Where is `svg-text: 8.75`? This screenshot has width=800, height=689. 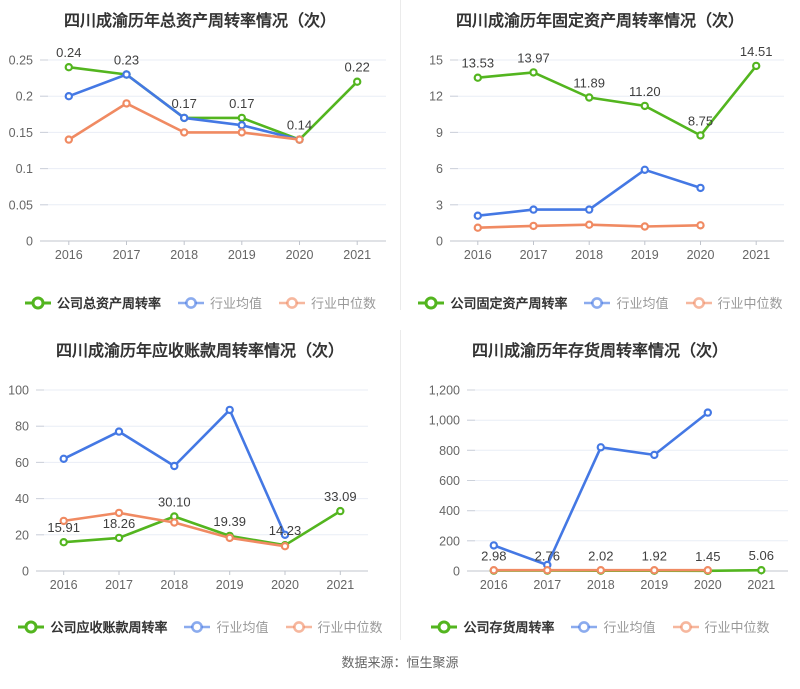 svg-text: 8.75 is located at coordinates (700, 120).